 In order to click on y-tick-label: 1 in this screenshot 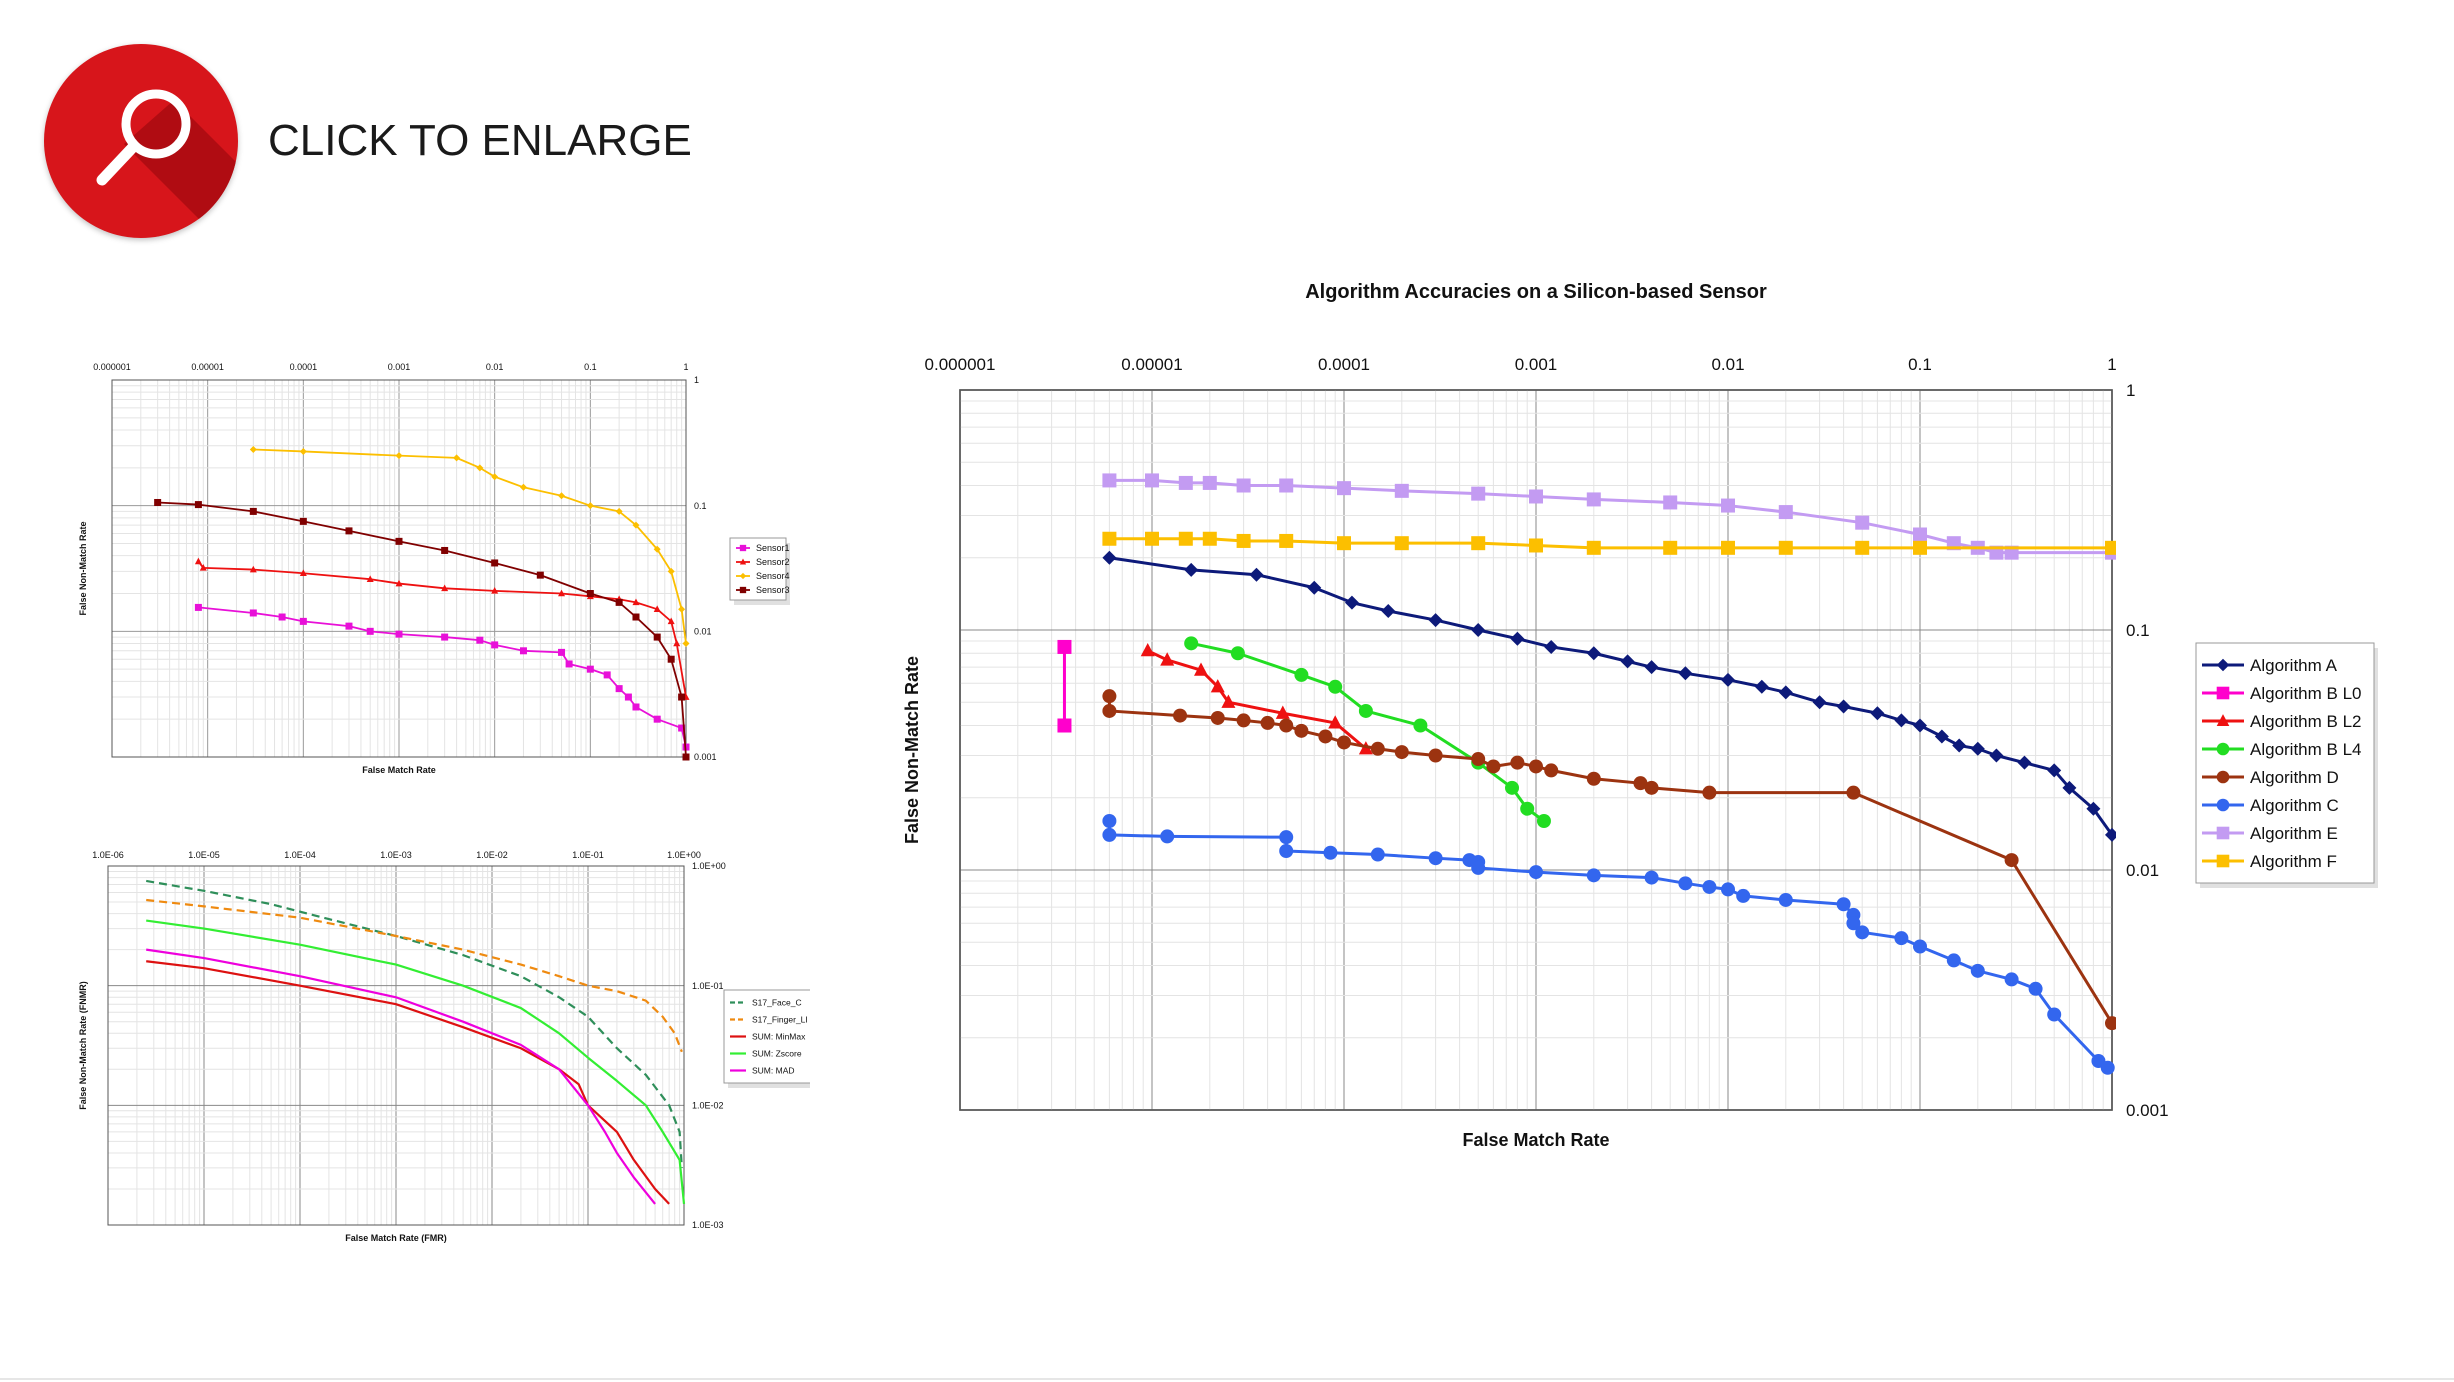, I will do `click(696, 380)`.